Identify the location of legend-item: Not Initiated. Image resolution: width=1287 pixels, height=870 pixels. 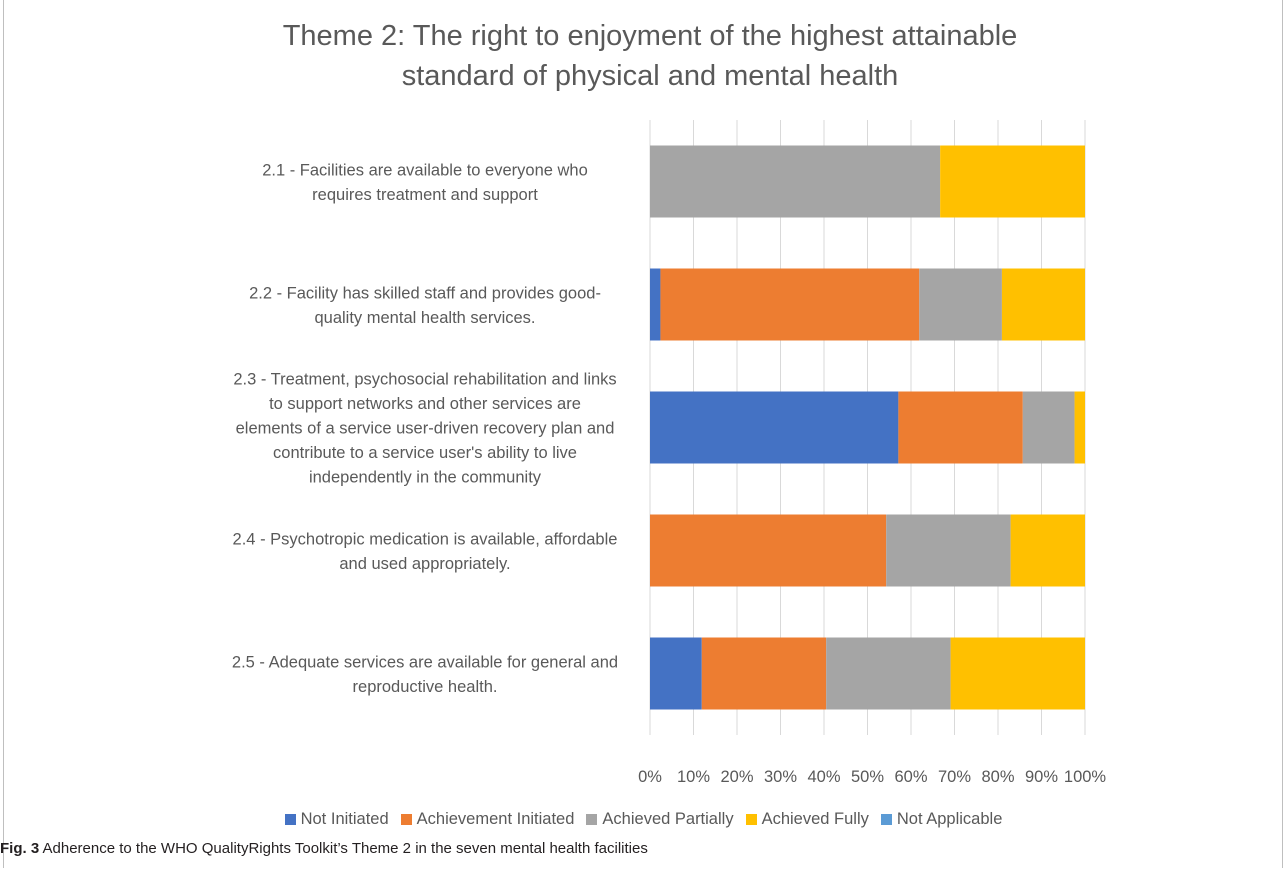
(336, 819).